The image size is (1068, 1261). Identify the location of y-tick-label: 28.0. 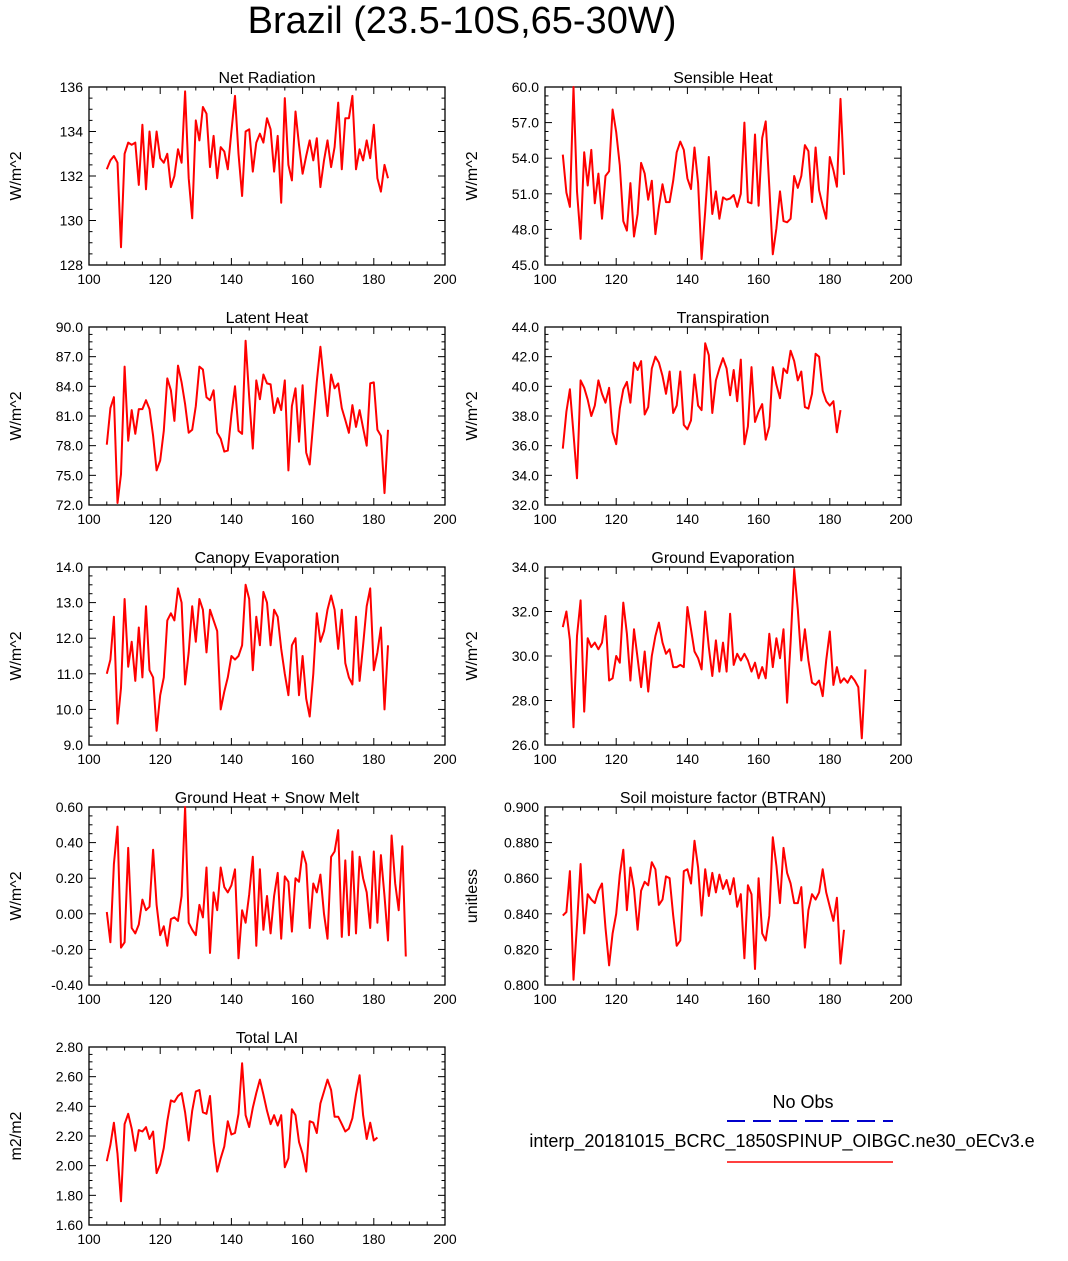
(525, 701).